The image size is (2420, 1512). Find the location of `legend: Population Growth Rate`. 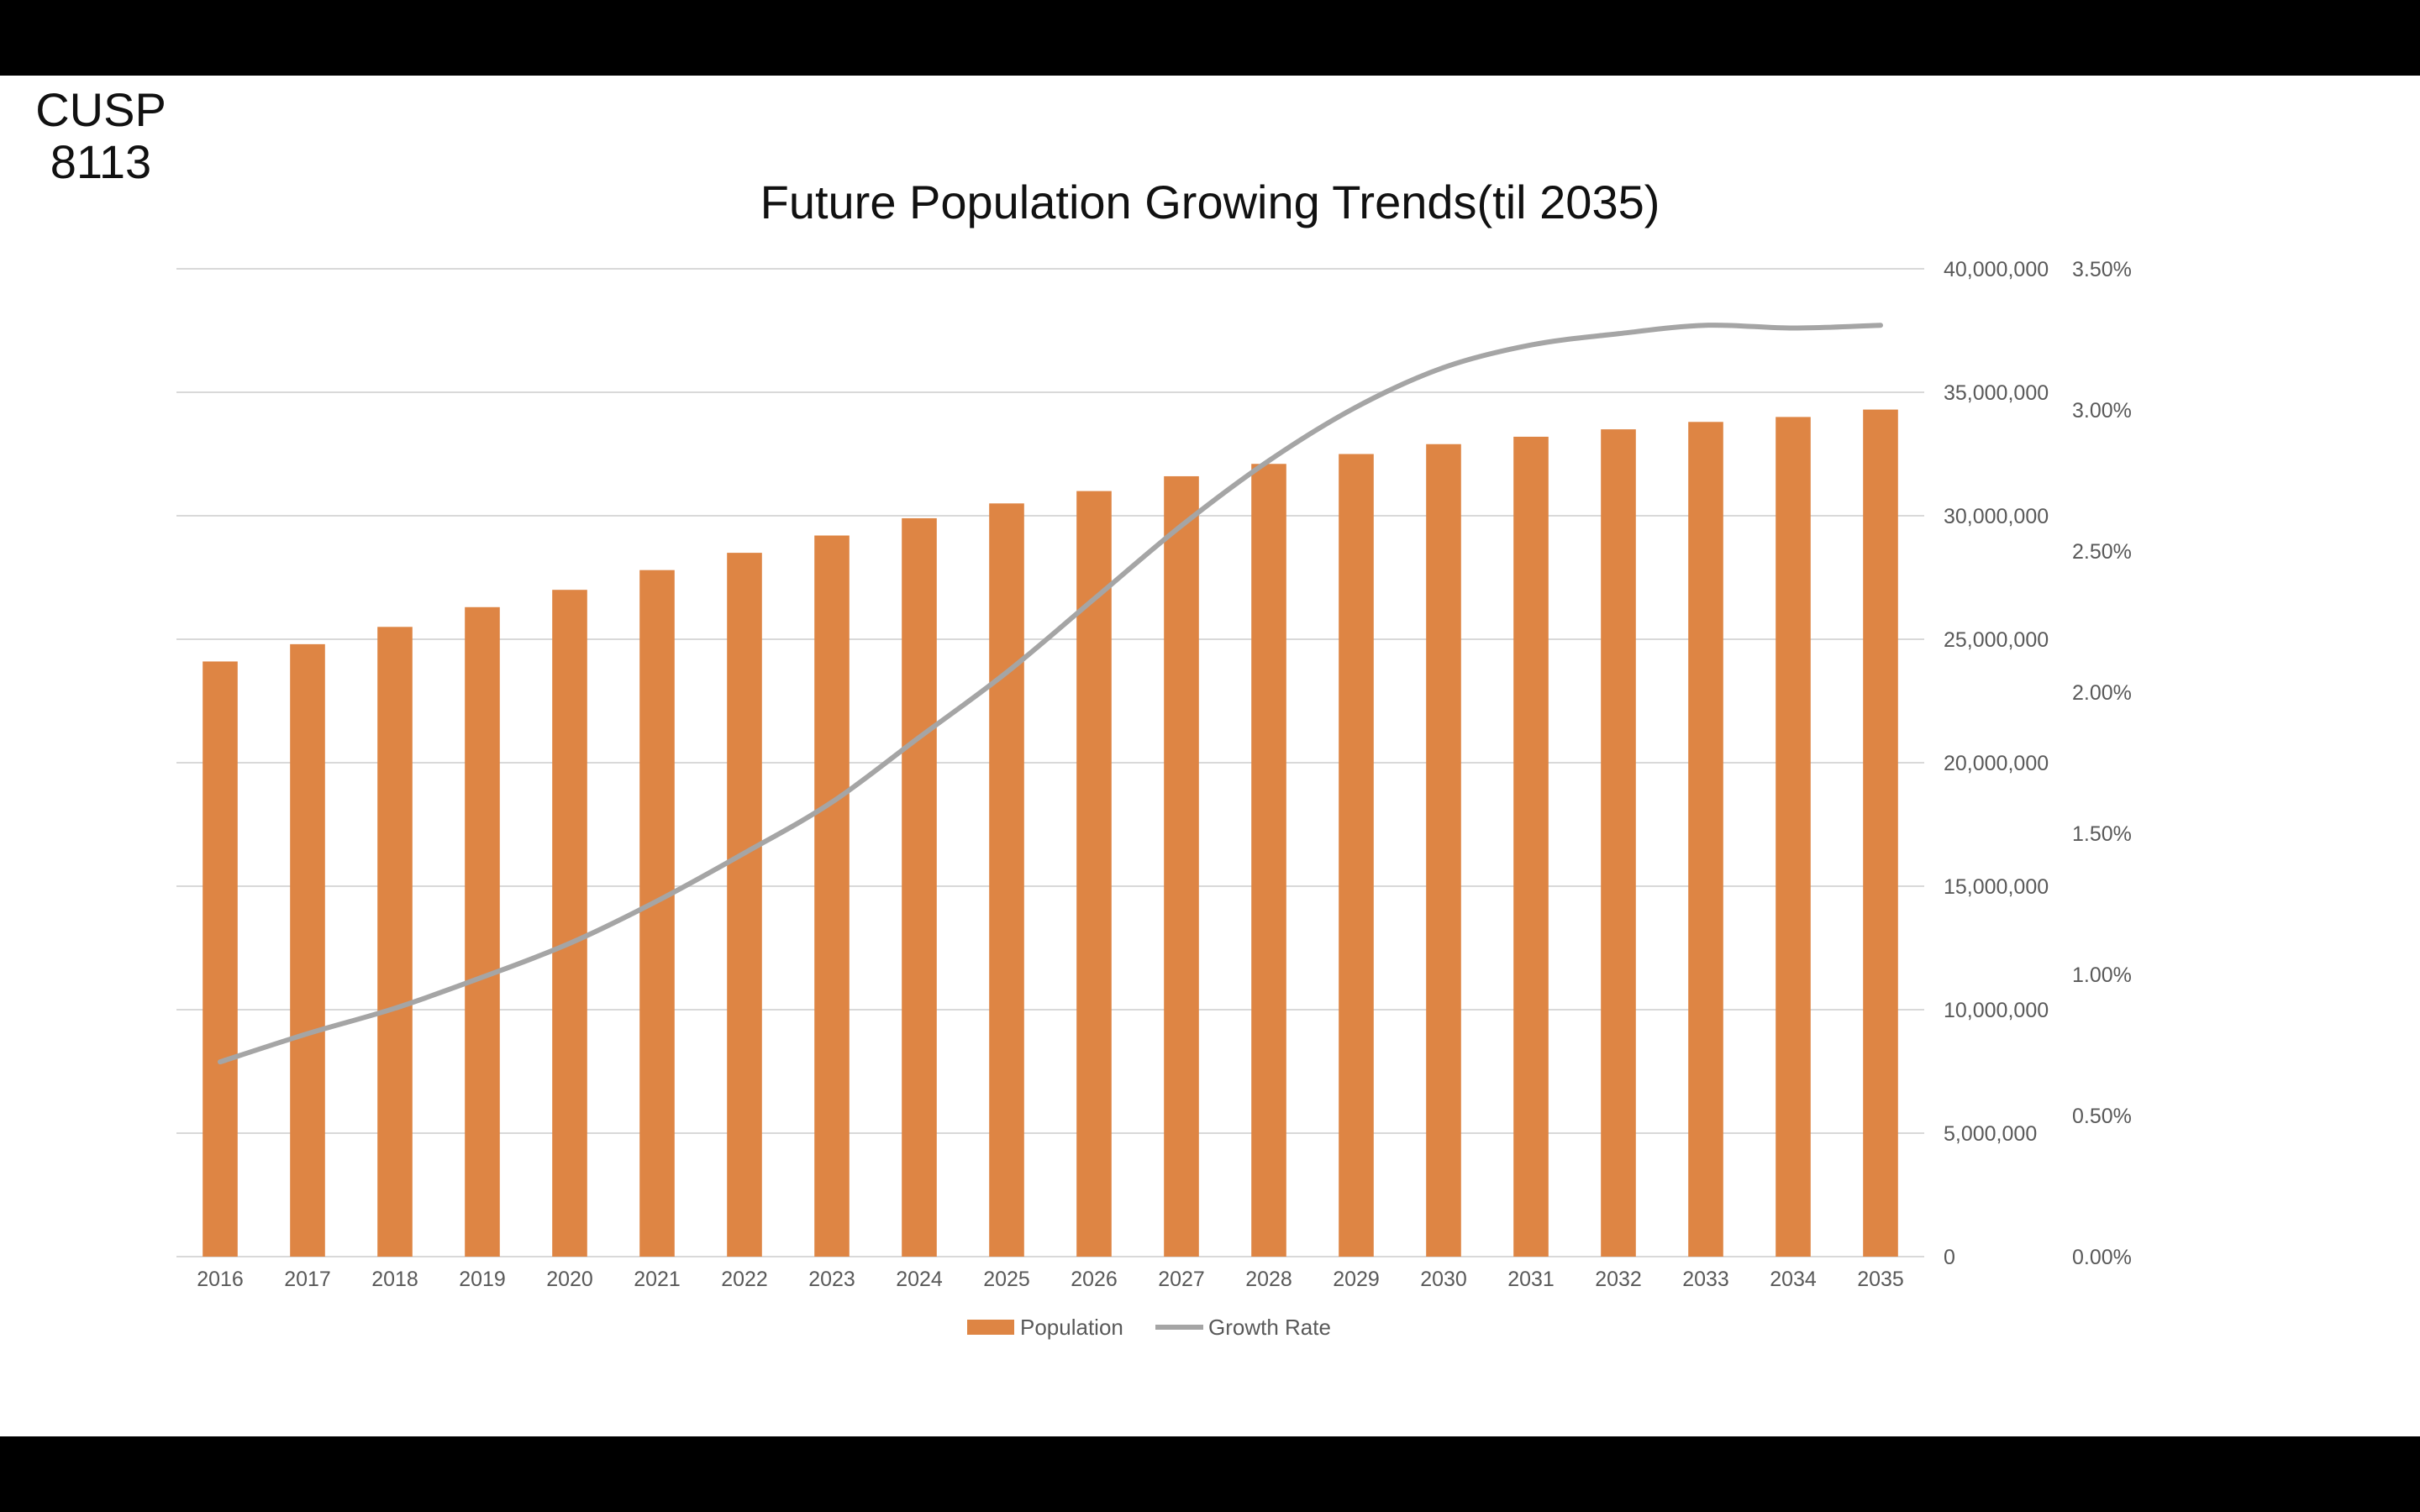

legend: Population Growth Rate is located at coordinates (1149, 1327).